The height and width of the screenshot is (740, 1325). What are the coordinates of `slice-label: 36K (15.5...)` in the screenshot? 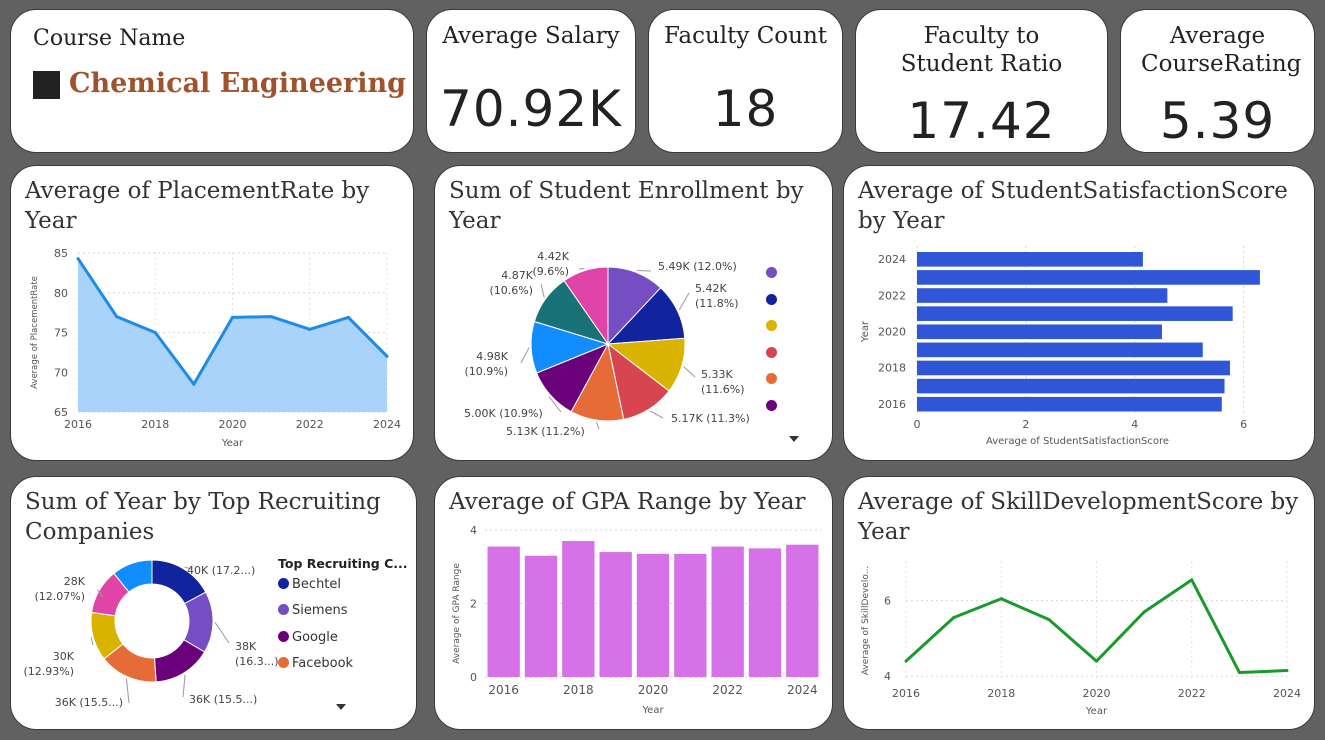 It's located at (89, 702).